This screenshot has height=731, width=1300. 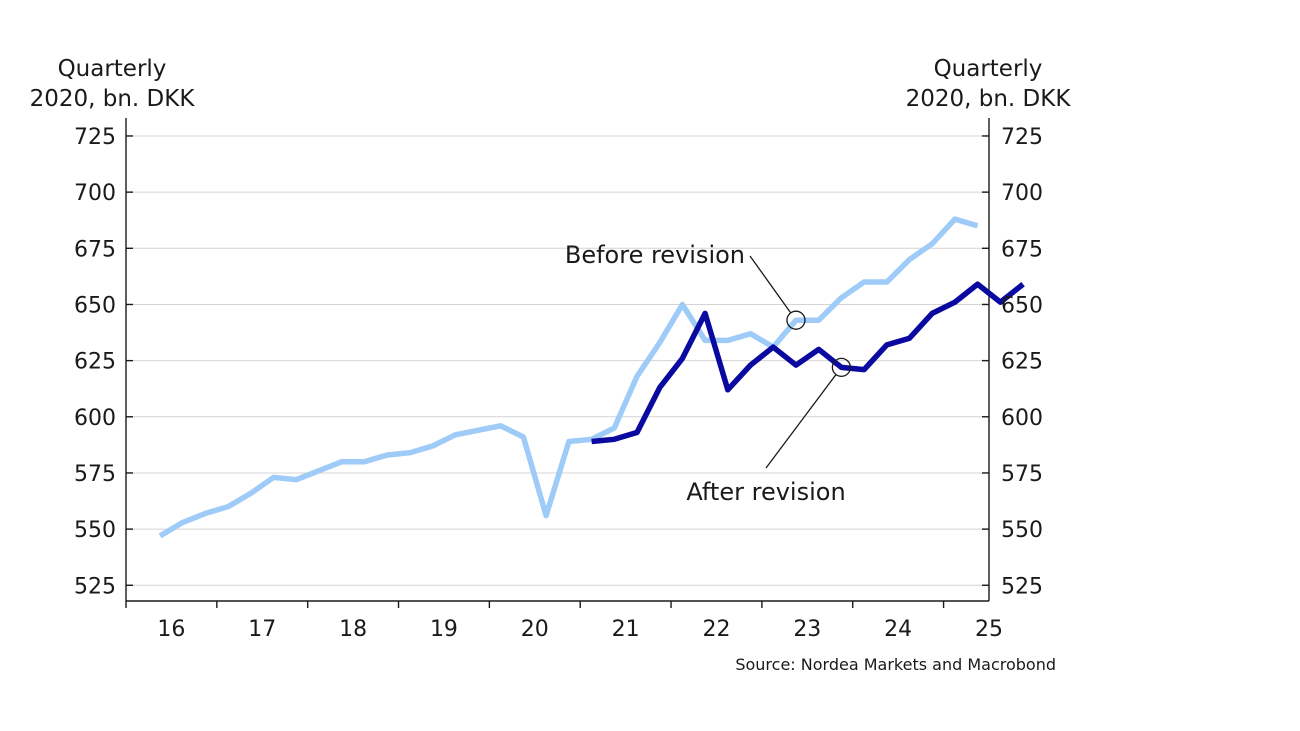 What do you see at coordinates (535, 629) in the screenshot?
I see `x-tick-label: 20` at bounding box center [535, 629].